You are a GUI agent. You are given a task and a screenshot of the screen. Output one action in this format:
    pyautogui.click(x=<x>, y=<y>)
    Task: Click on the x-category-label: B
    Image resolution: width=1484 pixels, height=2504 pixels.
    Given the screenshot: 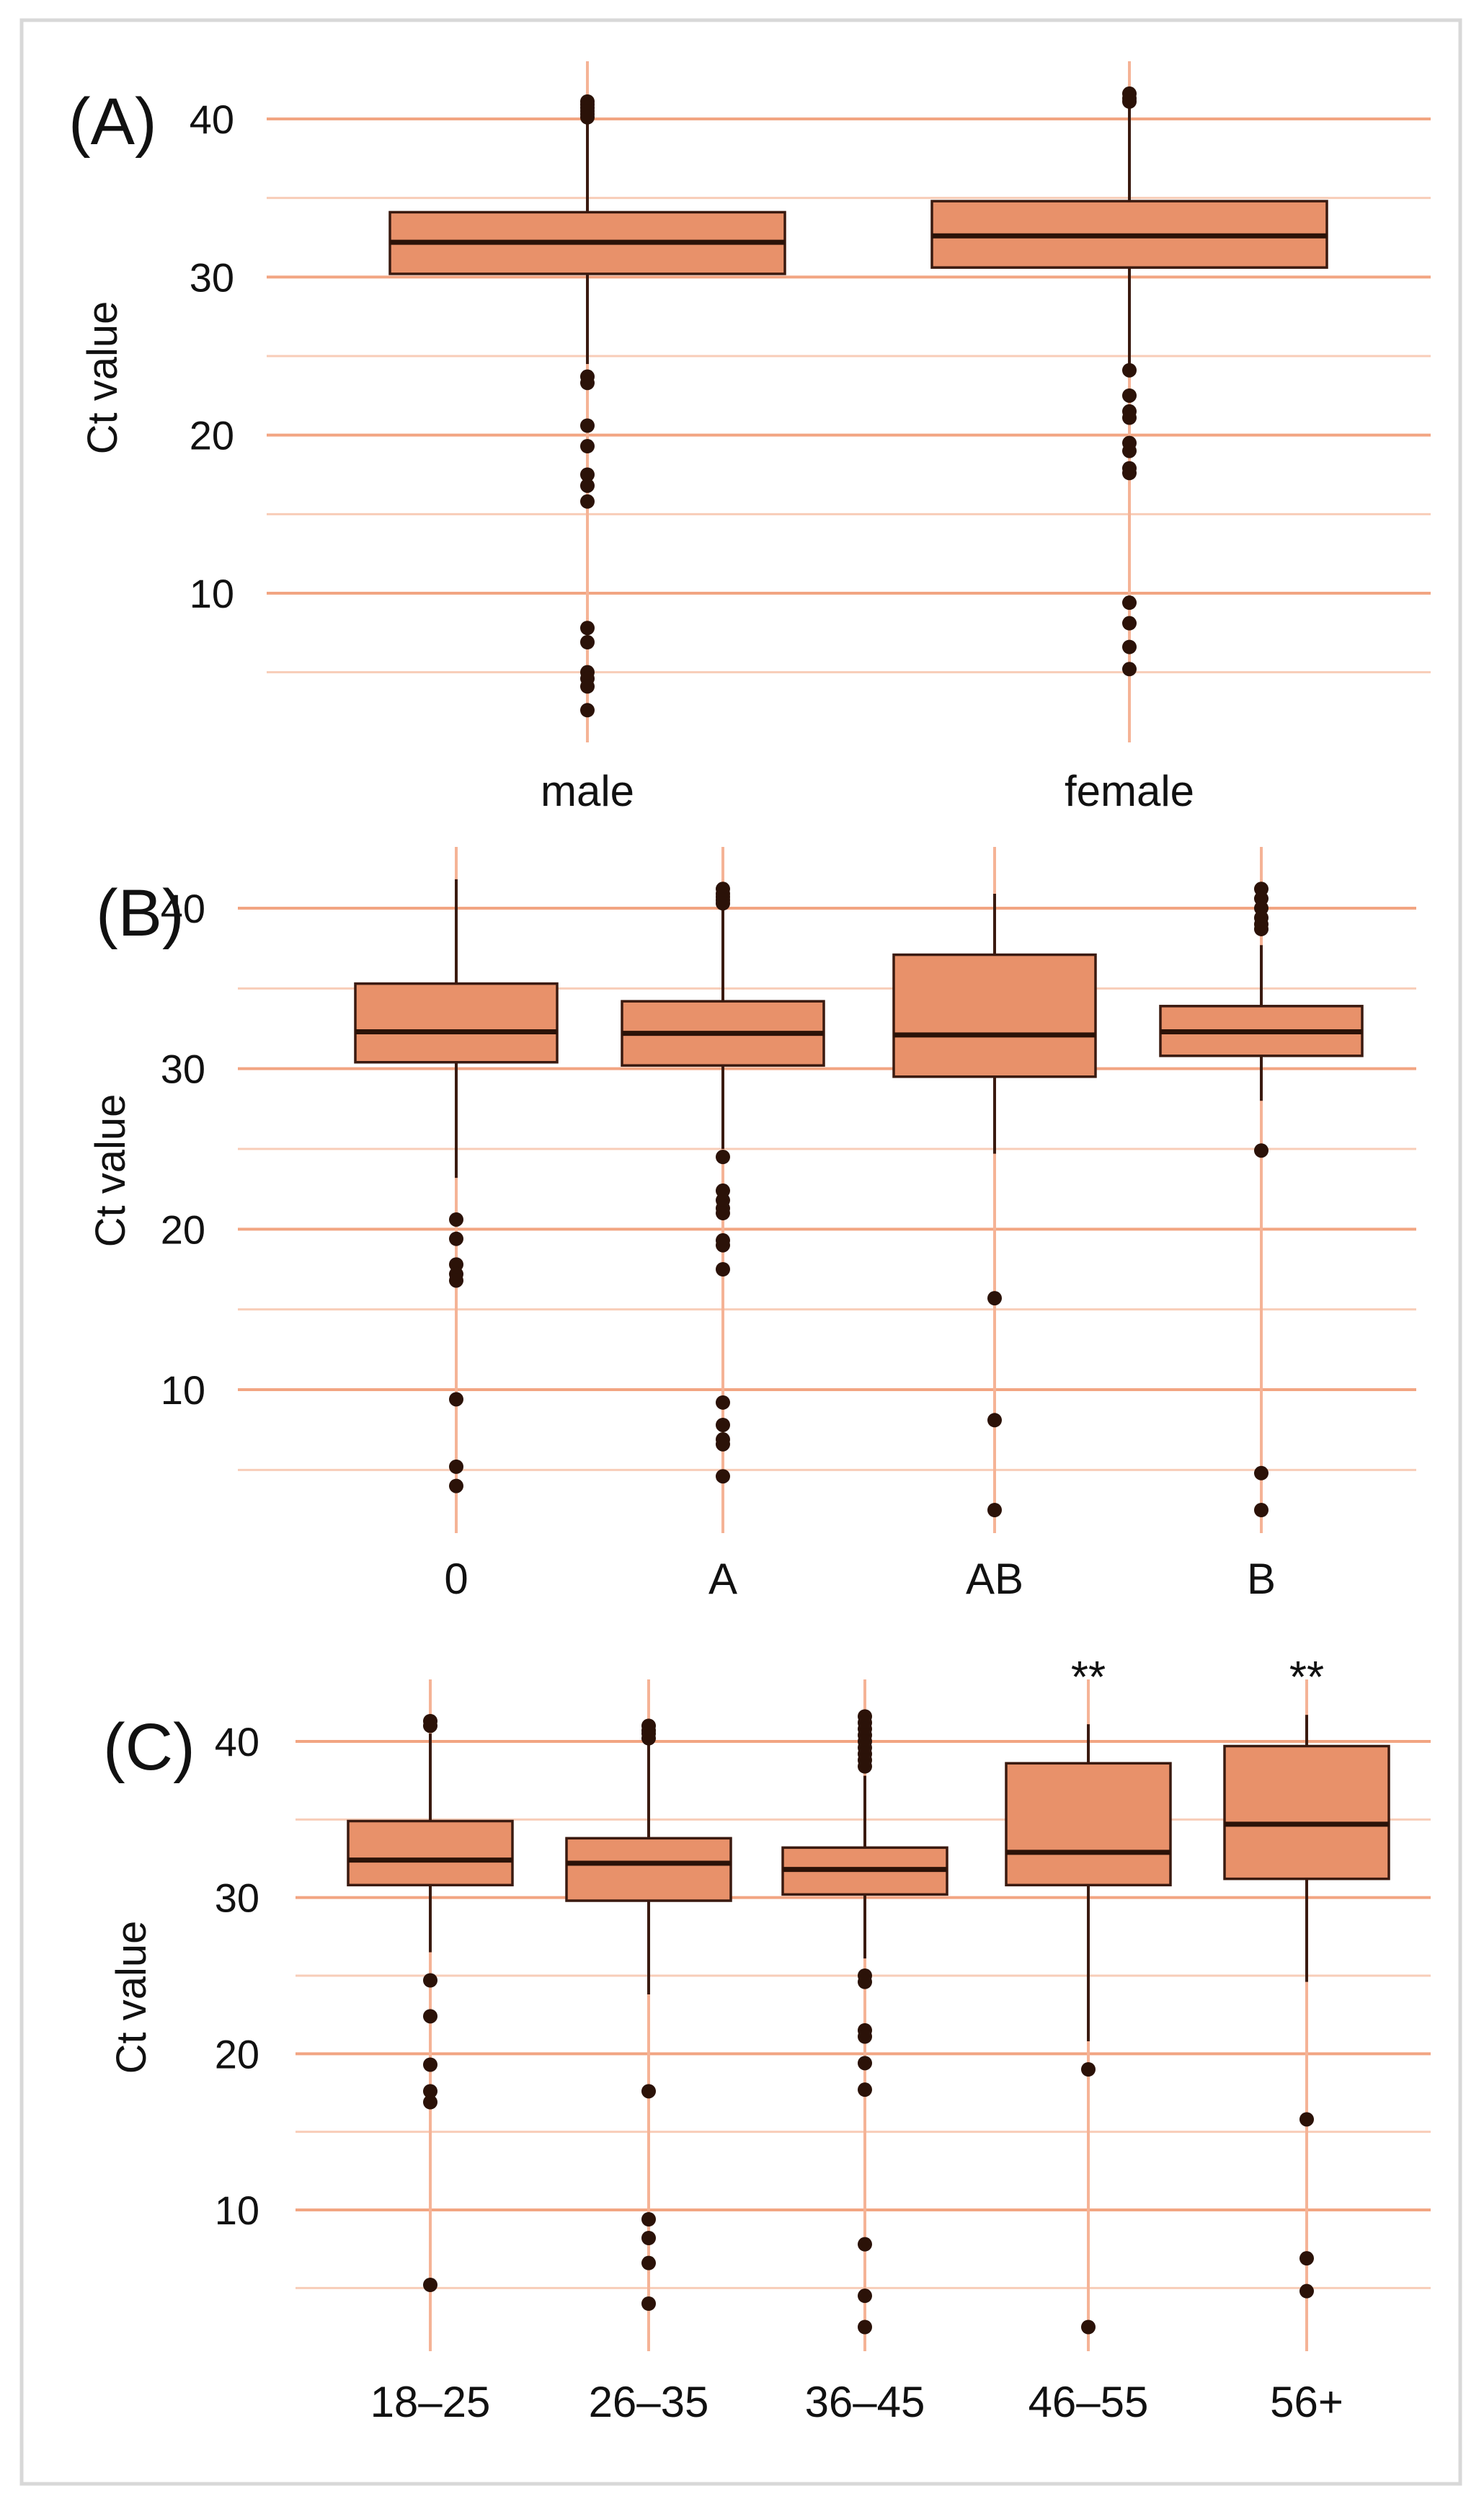 What is the action you would take?
    pyautogui.click(x=1261, y=1579)
    